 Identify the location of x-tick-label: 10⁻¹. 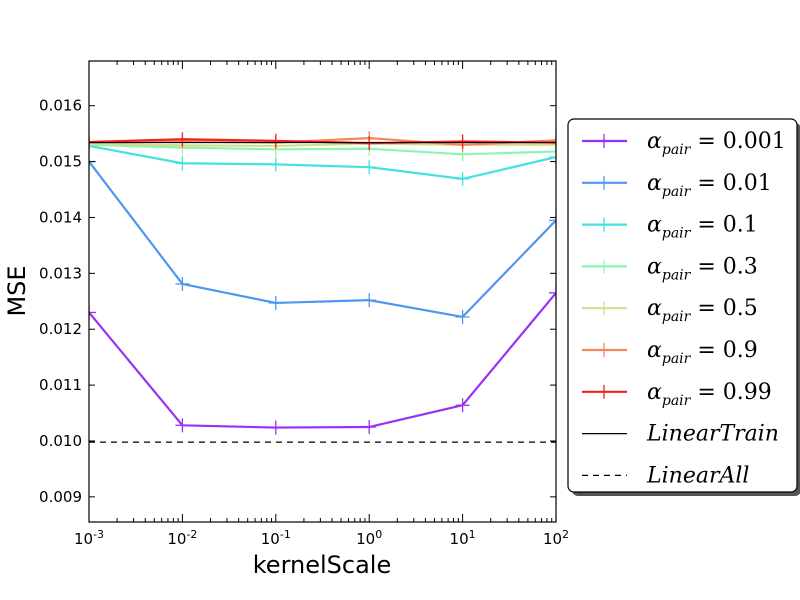
(276, 538).